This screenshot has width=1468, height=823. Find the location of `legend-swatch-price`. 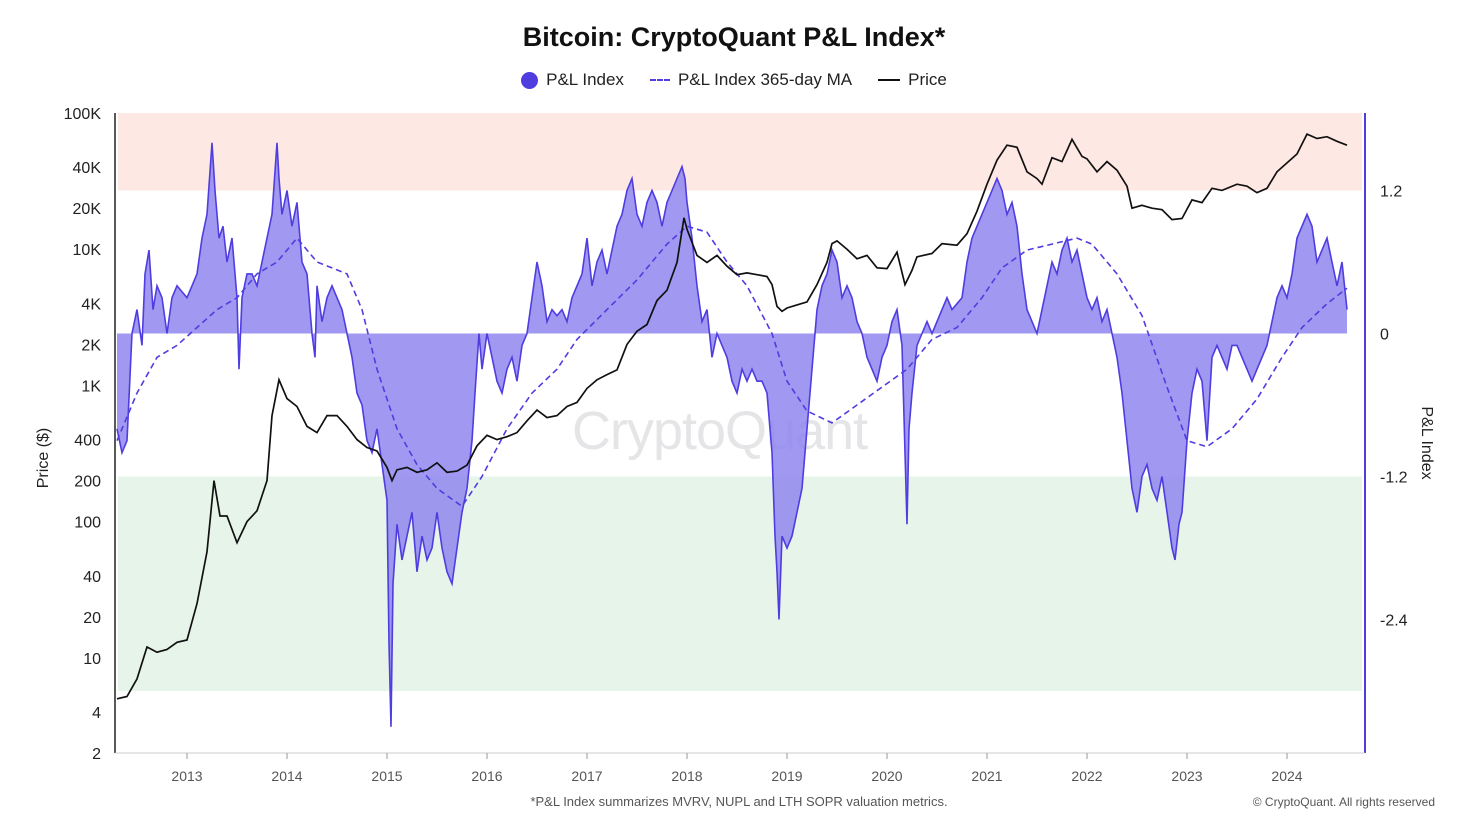

legend-swatch-price is located at coordinates (889, 80).